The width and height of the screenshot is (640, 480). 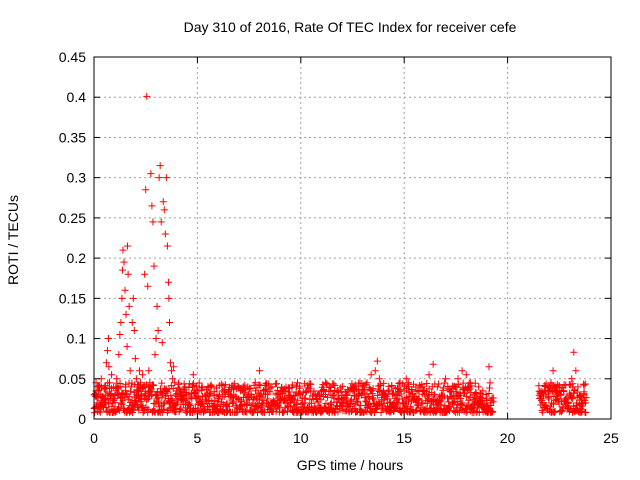 What do you see at coordinates (77, 258) in the screenshot?
I see `y-tick-label: 0.2` at bounding box center [77, 258].